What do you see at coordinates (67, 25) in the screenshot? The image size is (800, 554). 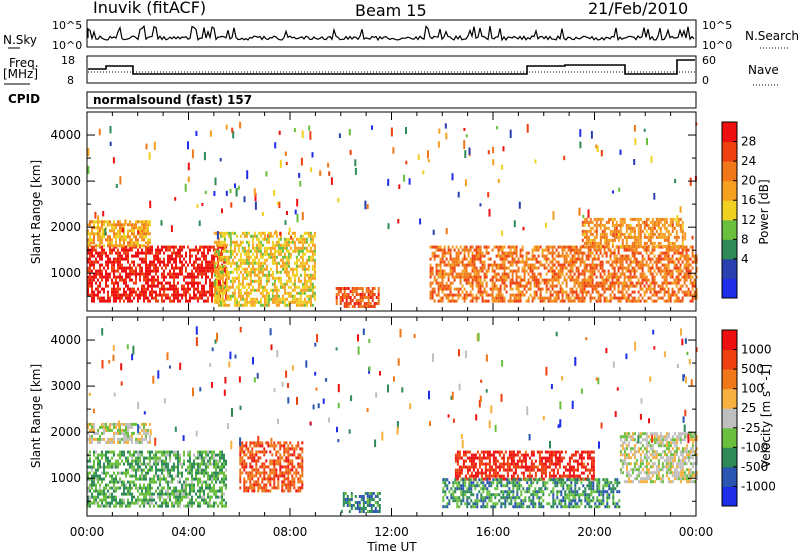 I see `nsky-tick-top: 10^5` at bounding box center [67, 25].